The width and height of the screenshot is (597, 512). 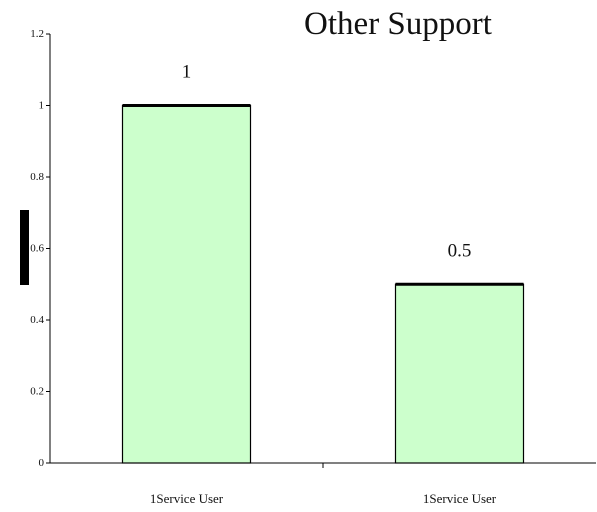 What do you see at coordinates (37, 320) in the screenshot?
I see `y-tick-label: 0.4` at bounding box center [37, 320].